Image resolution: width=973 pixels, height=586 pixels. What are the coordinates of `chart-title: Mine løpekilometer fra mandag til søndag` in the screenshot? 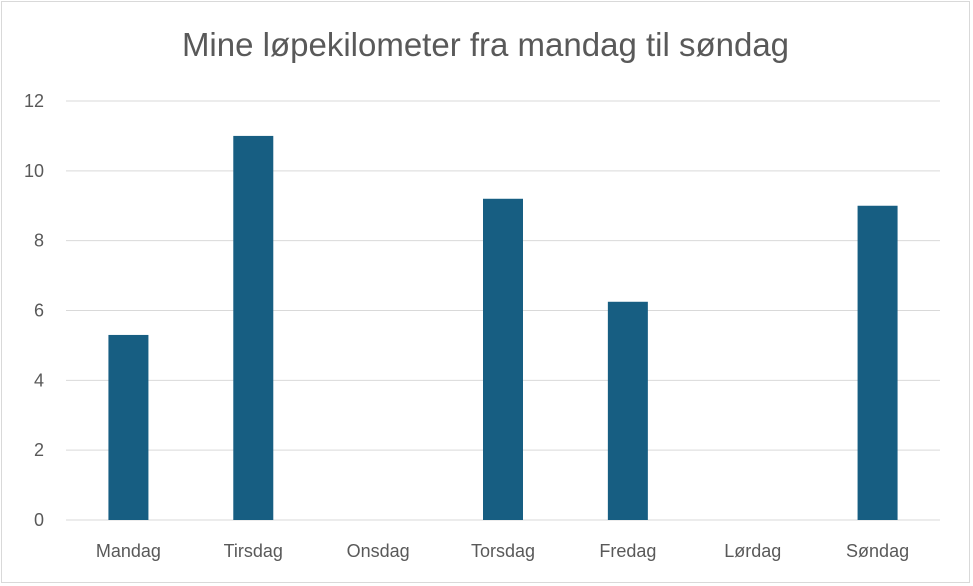 It's located at (485, 44).